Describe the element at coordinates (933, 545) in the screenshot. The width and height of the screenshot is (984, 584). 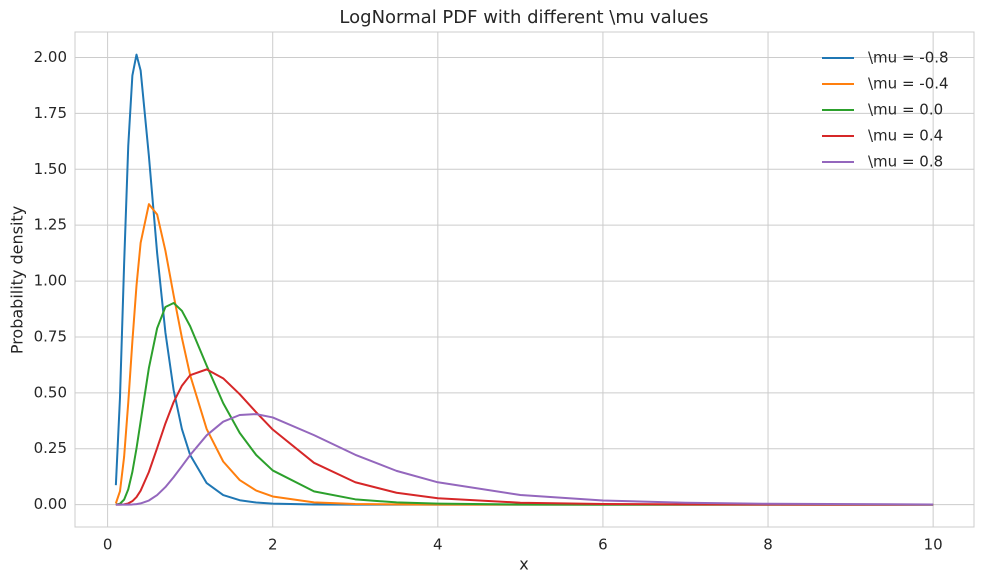
I see `x-tick-label: 10` at that location.